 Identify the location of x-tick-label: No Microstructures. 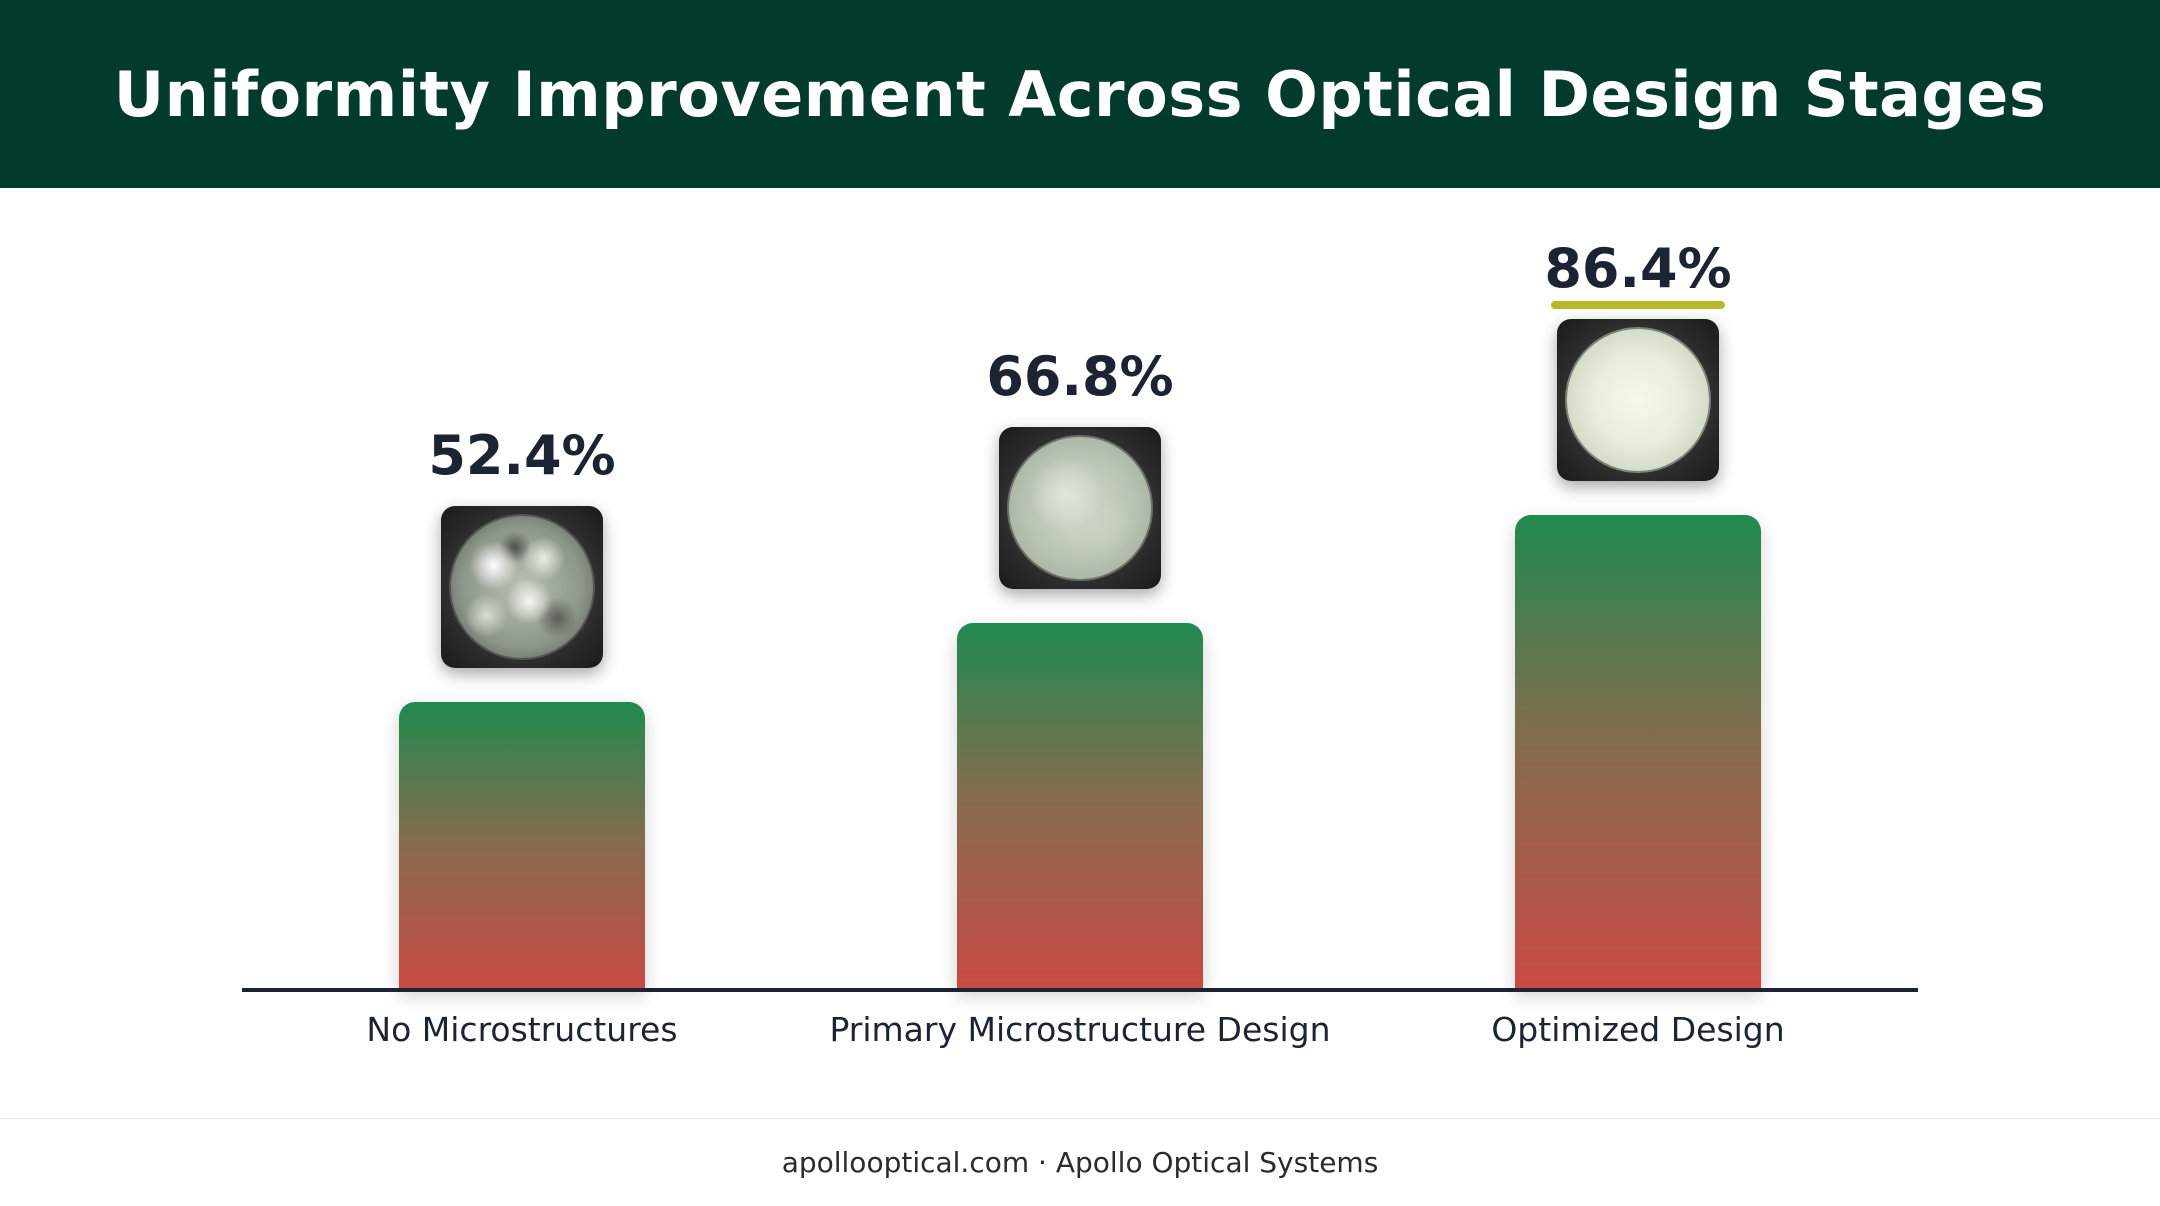
(522, 1029).